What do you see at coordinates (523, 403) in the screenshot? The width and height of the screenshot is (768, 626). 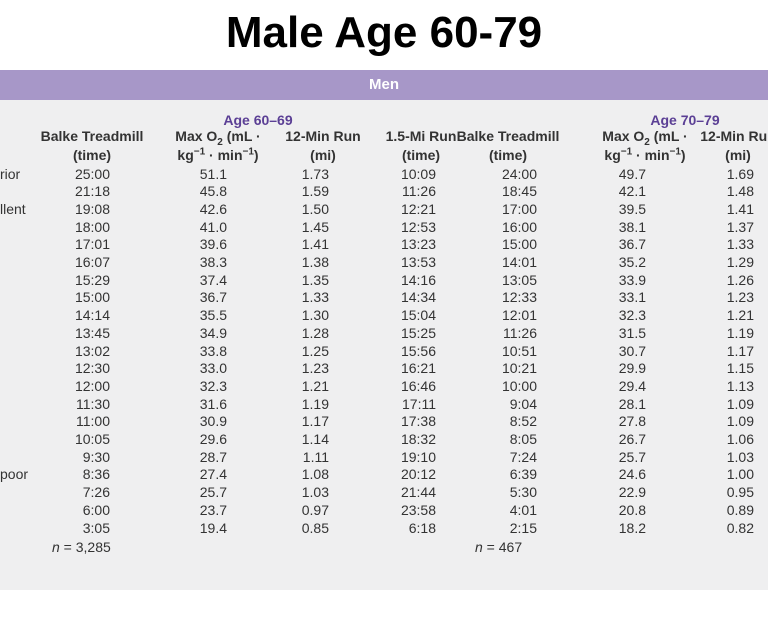 I see `cell: 9:04` at bounding box center [523, 403].